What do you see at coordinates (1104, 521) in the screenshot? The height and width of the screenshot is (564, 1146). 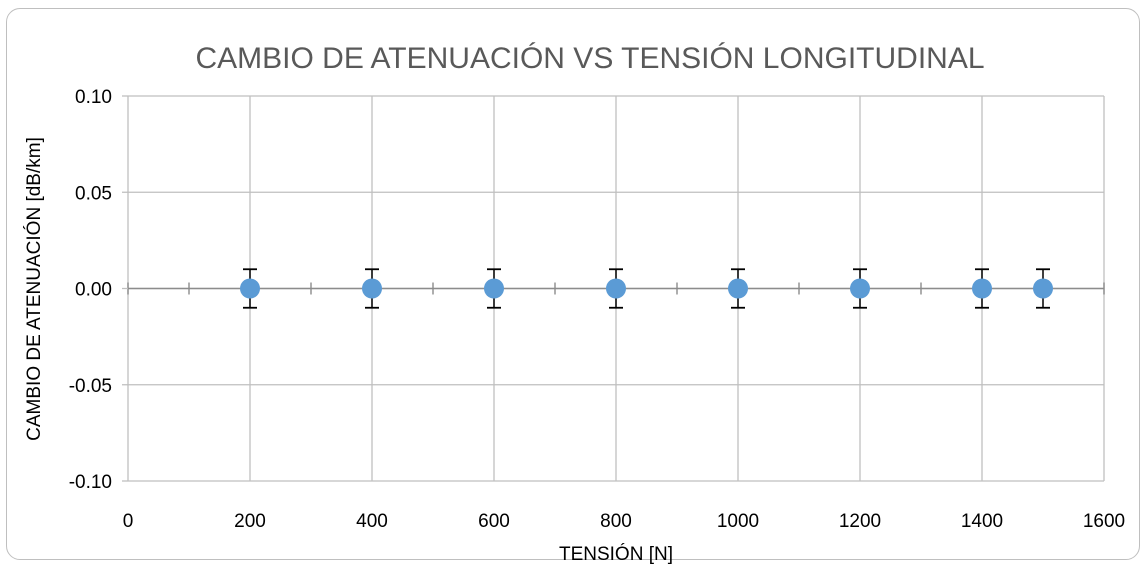 I see `x-tick-label: 1600` at bounding box center [1104, 521].